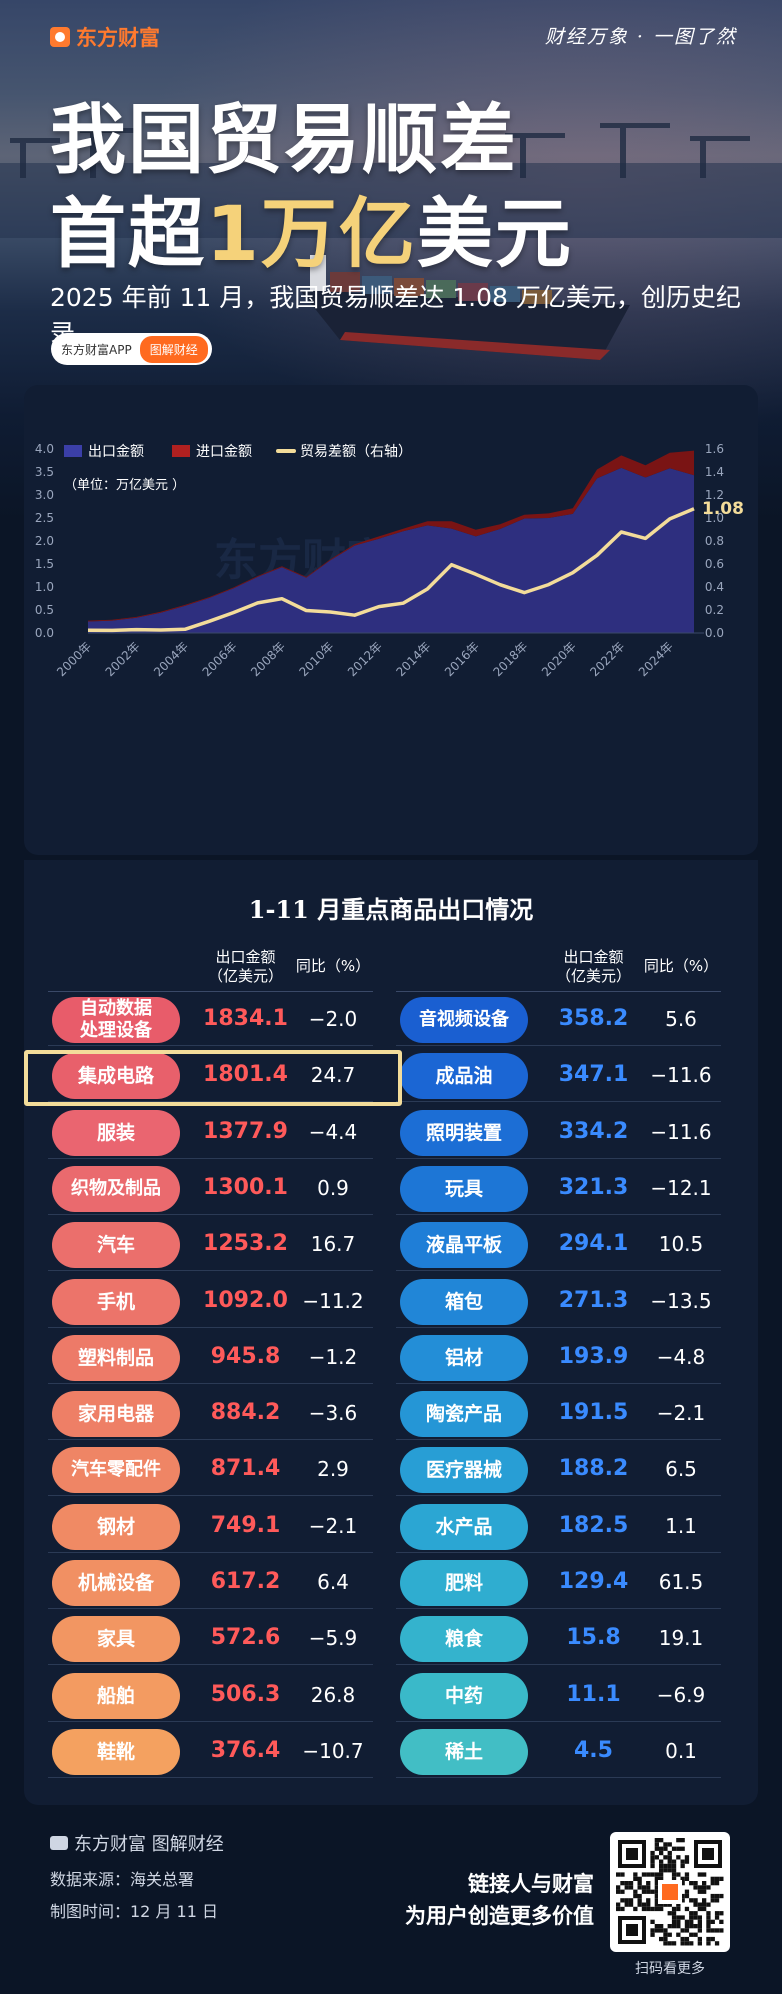 The width and height of the screenshot is (782, 1994). I want to click on item-yoy: 10.5, so click(681, 1244).